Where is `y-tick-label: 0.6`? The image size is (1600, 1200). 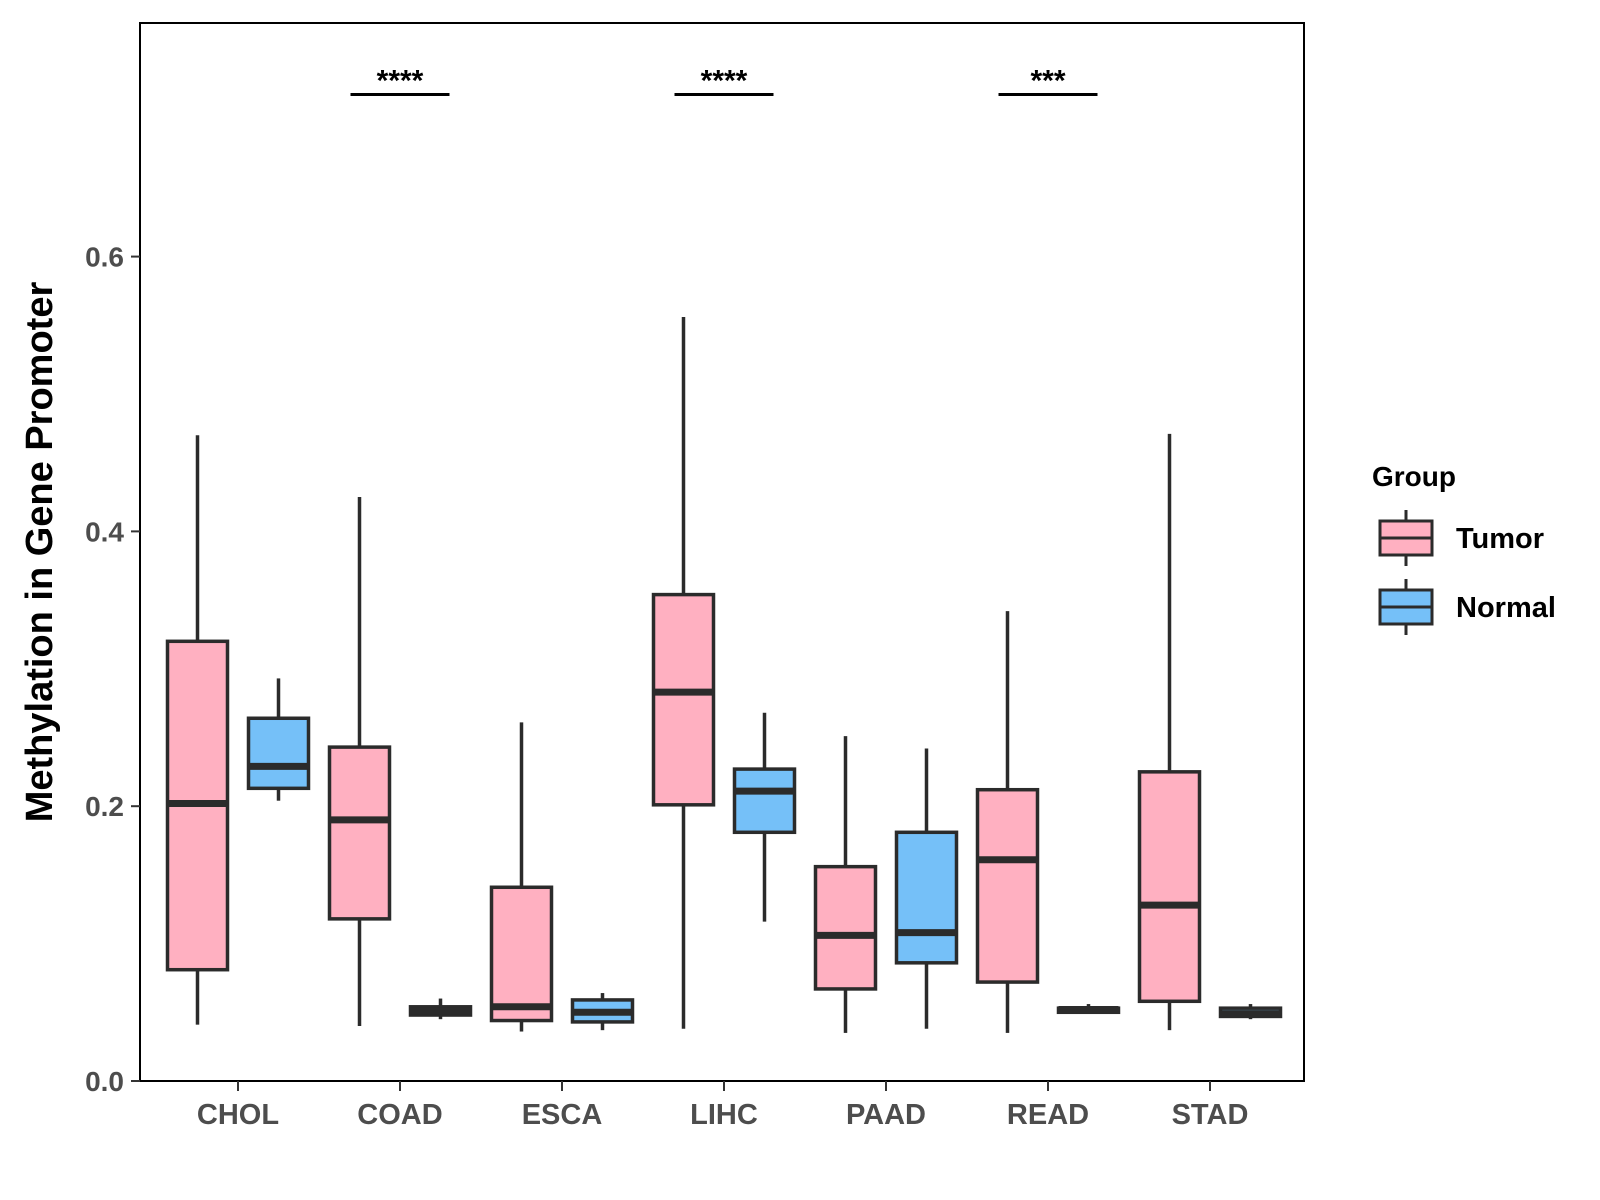 y-tick-label: 0.6 is located at coordinates (104, 257).